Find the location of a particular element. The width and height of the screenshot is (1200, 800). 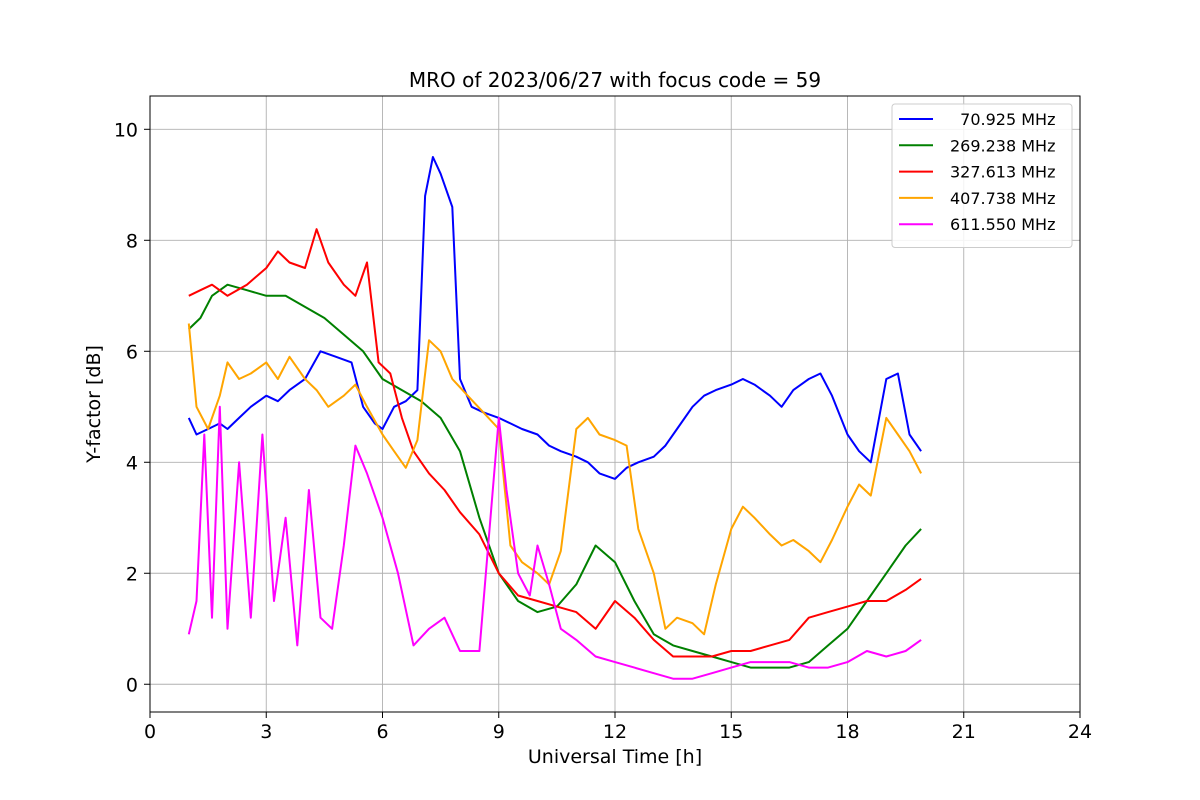

x-tick-label: 21 is located at coordinates (964, 732).